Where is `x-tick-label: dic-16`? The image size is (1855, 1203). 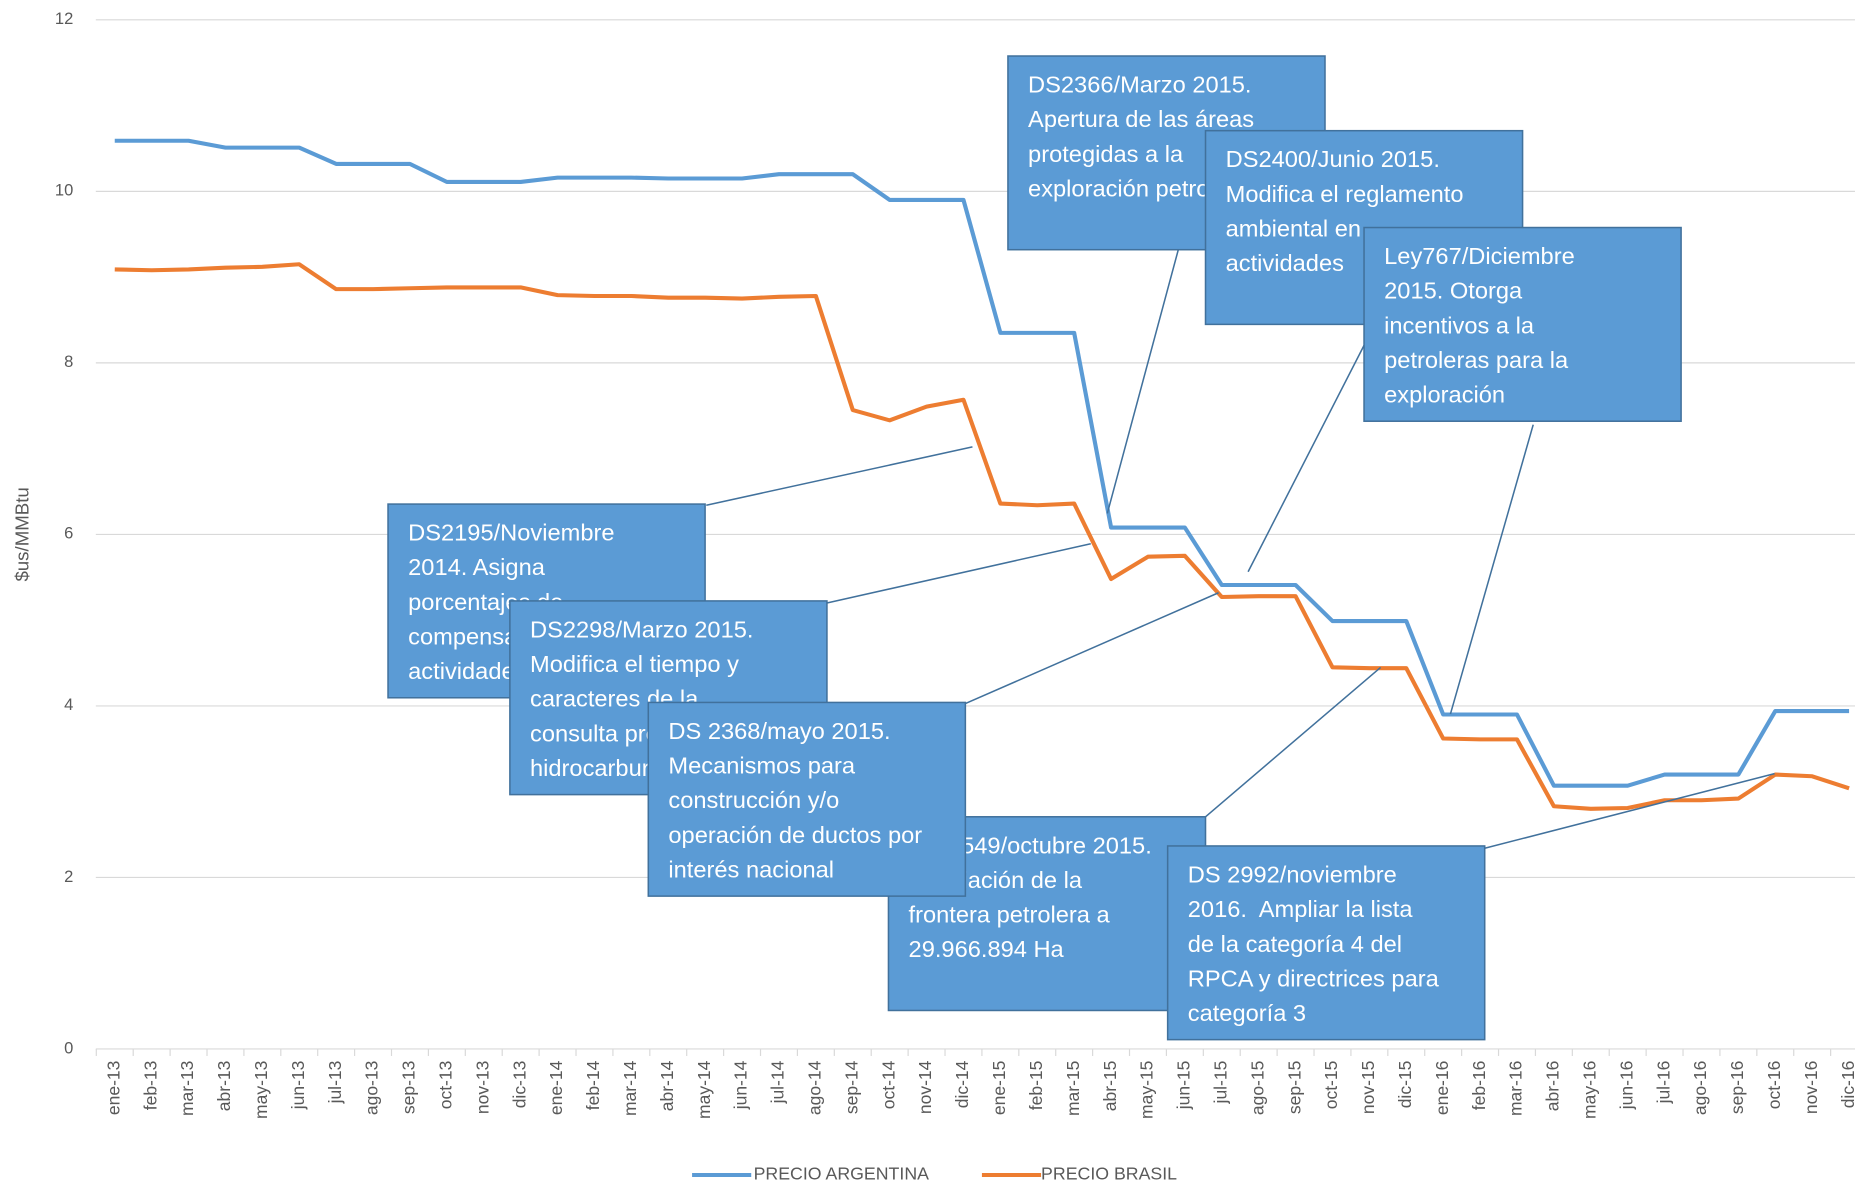 x-tick-label: dic-16 is located at coordinates (1846, 1084).